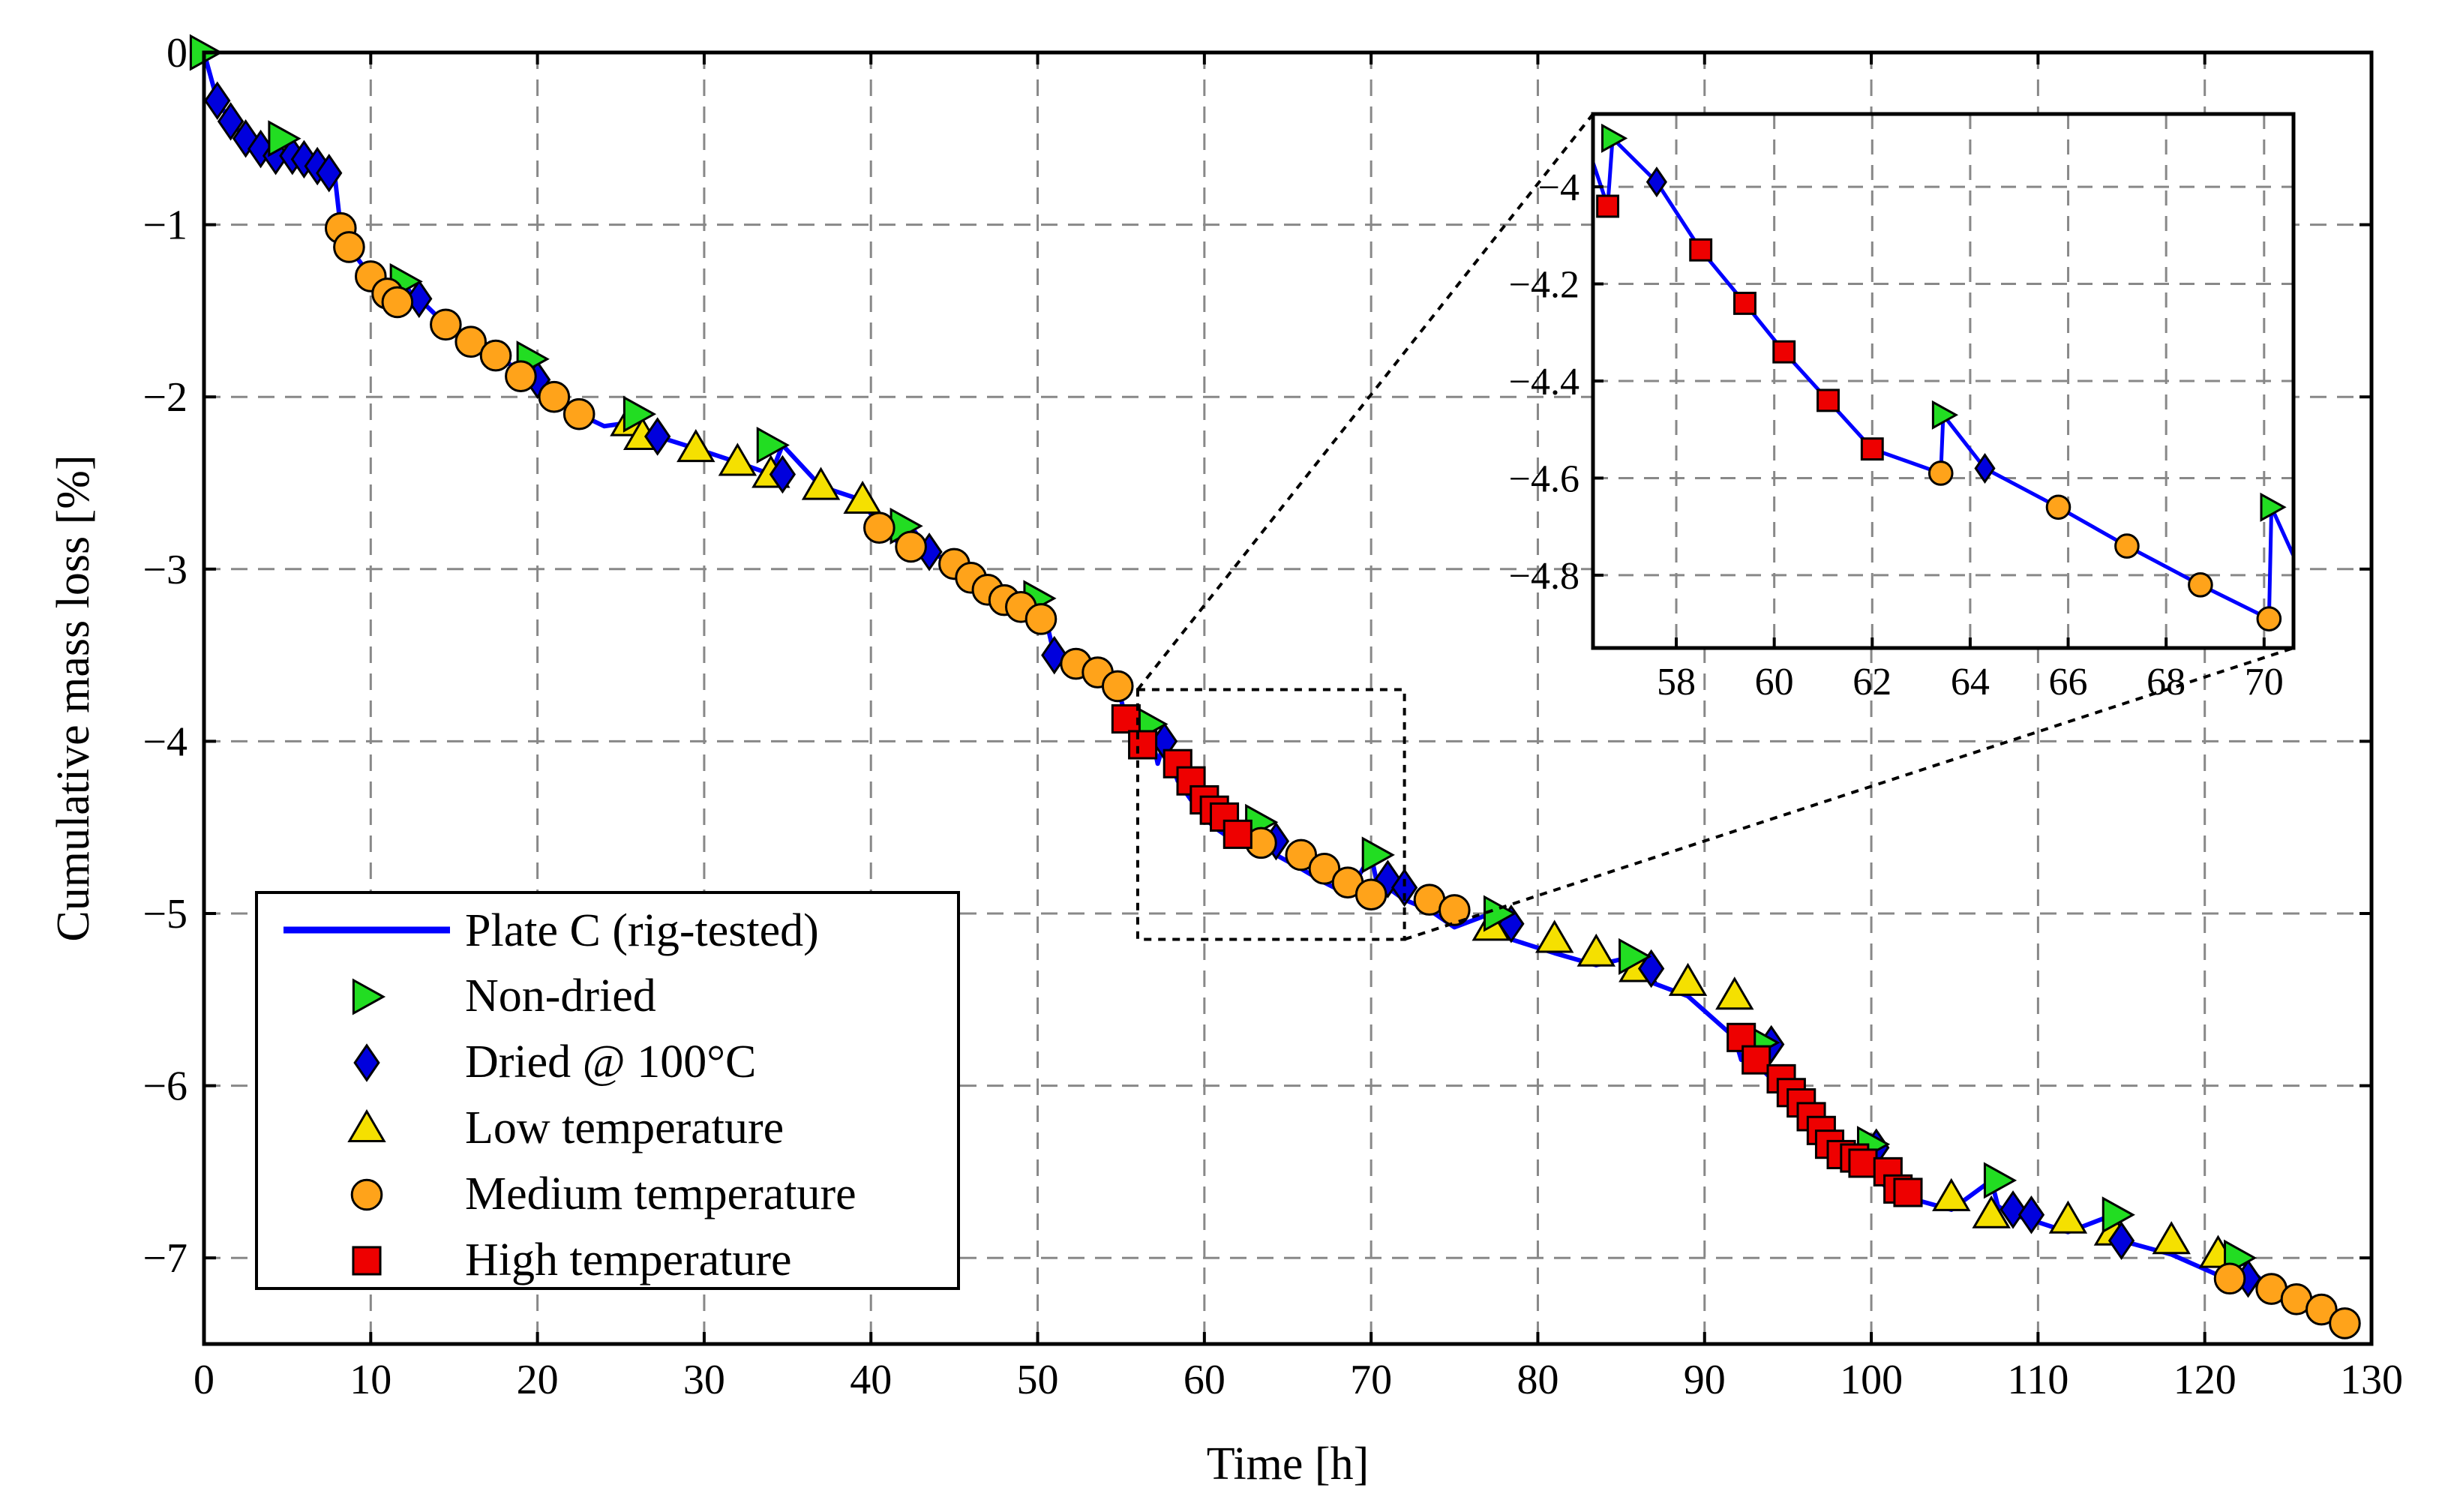  I want to click on inset-ticks: 58 60 62 64 66 68 70 −4 −4.2 −4.4 −4.6 −4.8, so click(1896, 435).